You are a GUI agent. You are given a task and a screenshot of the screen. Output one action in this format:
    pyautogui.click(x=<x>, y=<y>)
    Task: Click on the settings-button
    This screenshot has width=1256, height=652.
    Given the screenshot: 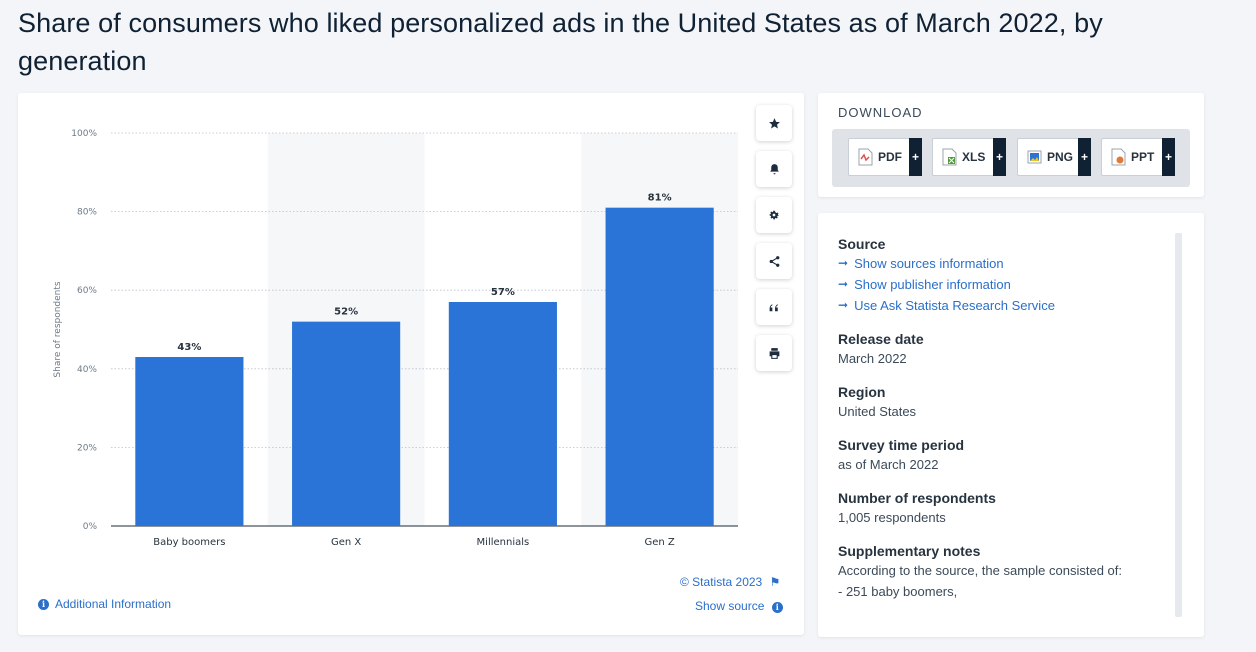 What is the action you would take?
    pyautogui.click(x=774, y=215)
    